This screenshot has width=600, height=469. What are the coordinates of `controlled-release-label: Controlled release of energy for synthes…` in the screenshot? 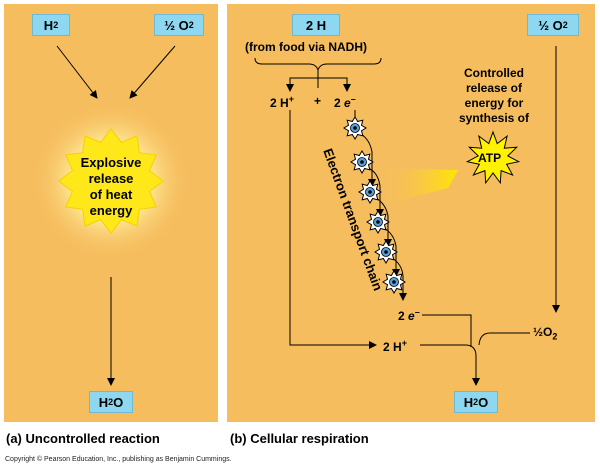 It's located at (494, 95).